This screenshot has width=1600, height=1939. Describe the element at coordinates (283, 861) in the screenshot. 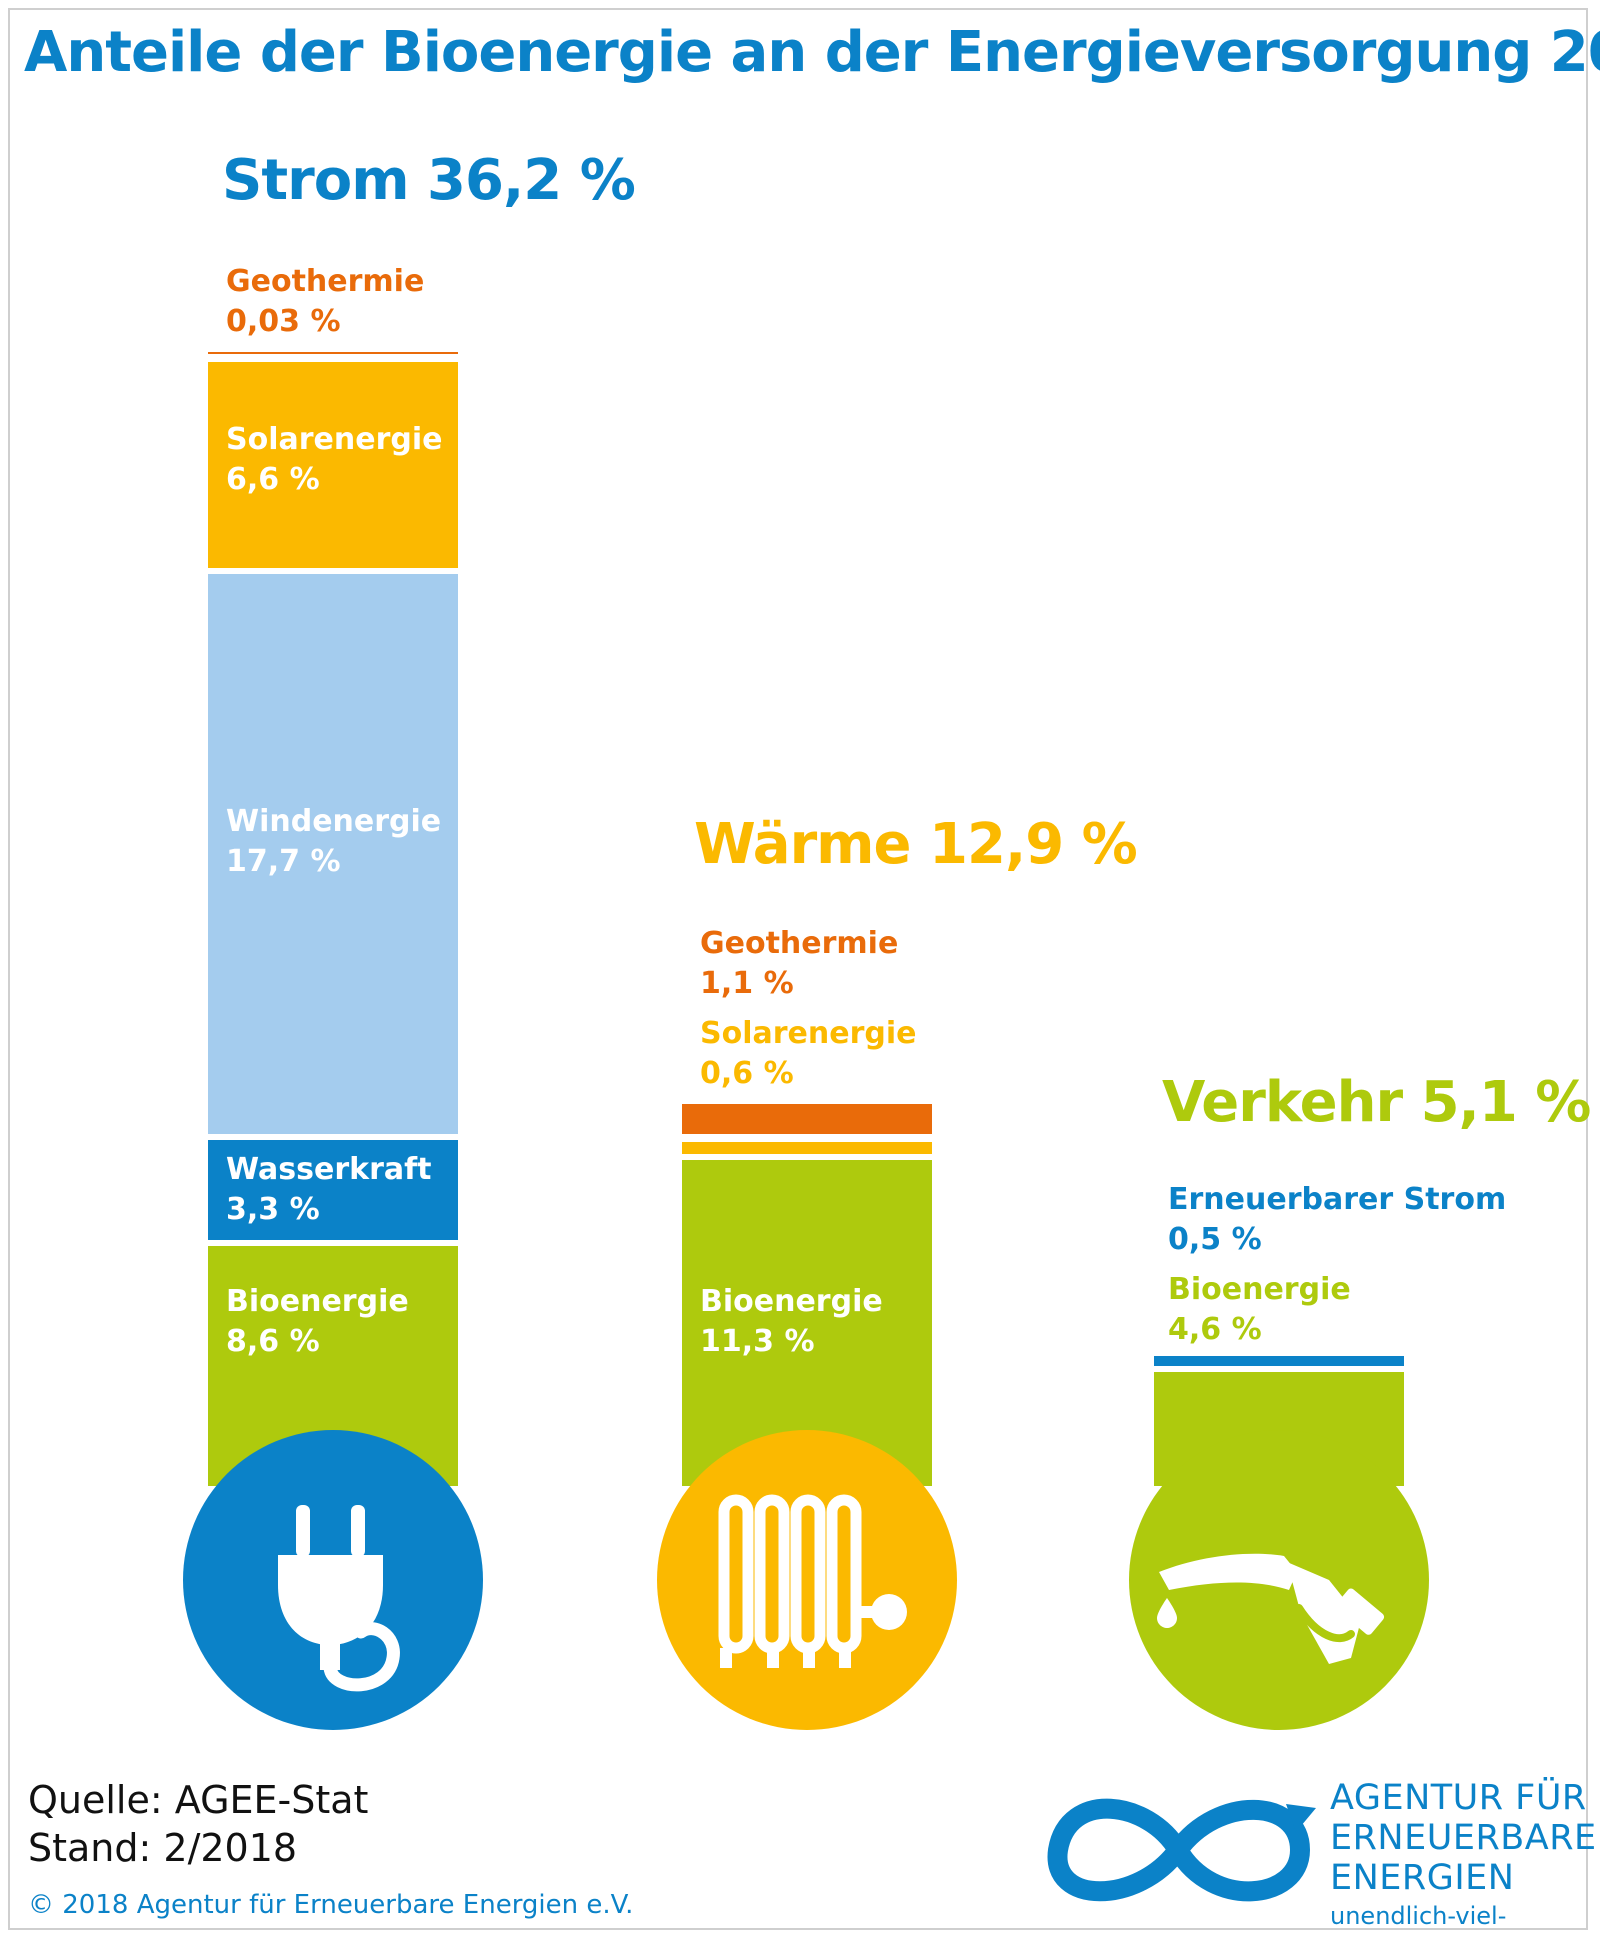

I see `segment-value: 17,7 %` at that location.